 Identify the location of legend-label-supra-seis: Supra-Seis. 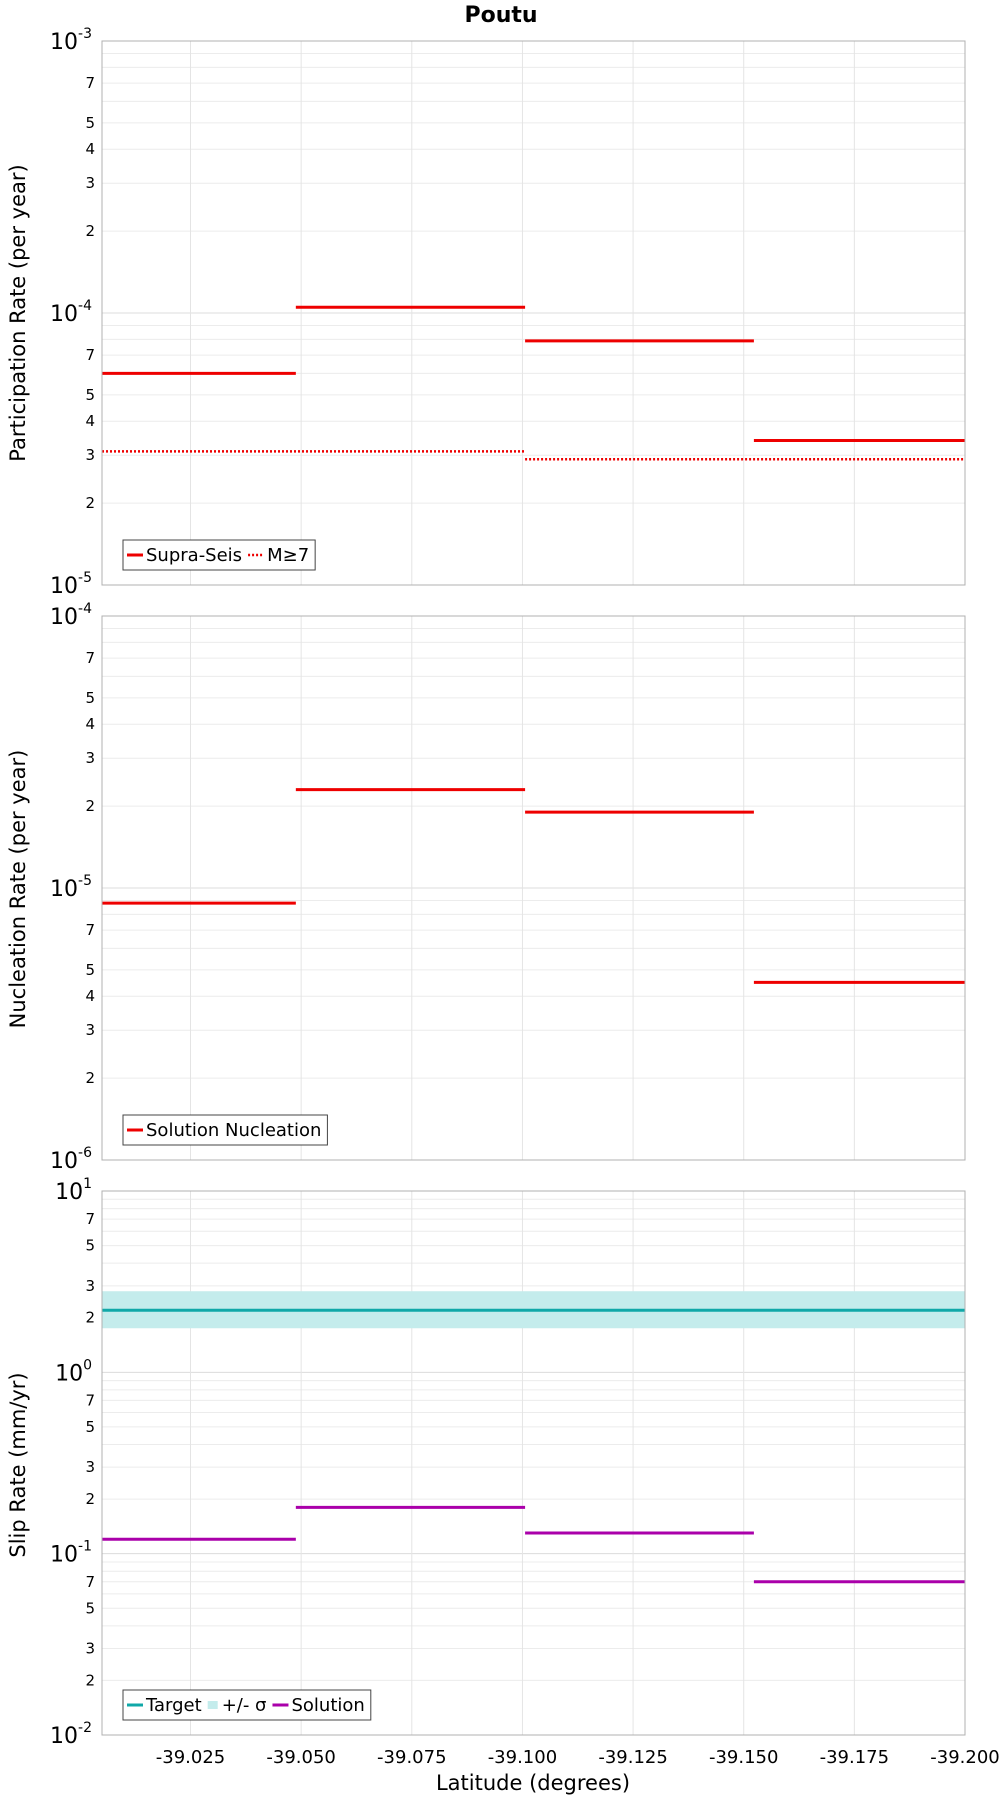
(194, 555).